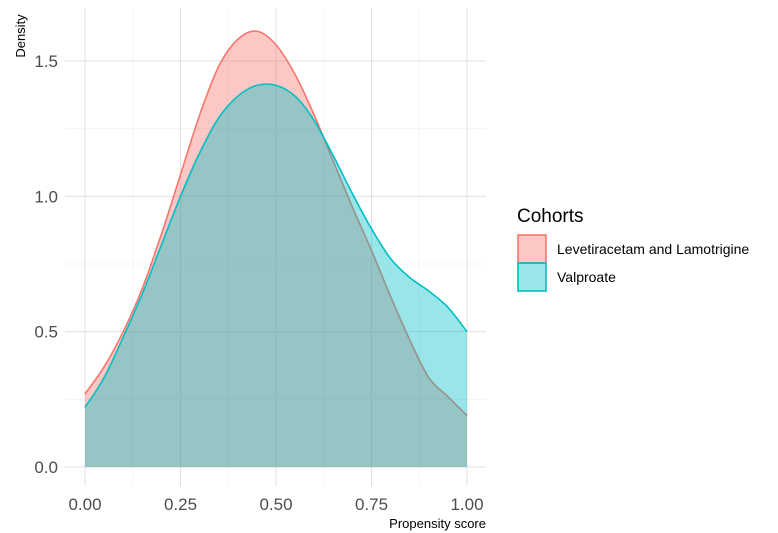 Image resolution: width=778 pixels, height=533 pixels. Describe the element at coordinates (20, 36) in the screenshot. I see `y-axis-title: Density` at that location.